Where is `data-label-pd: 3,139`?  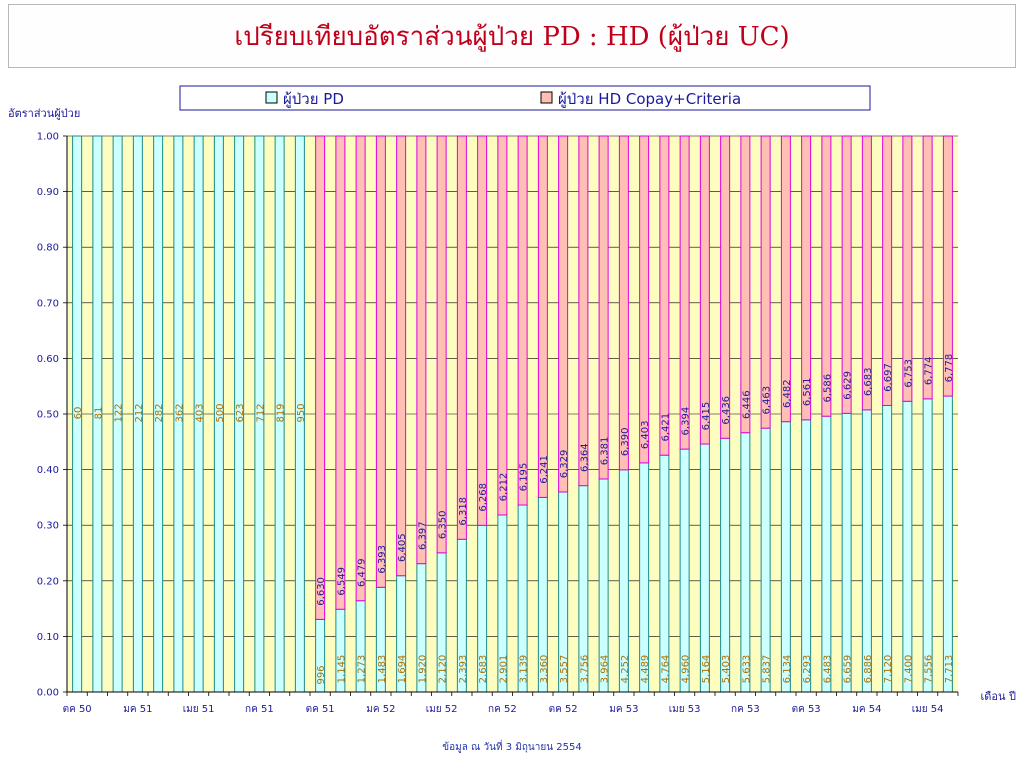 data-label-pd: 3,139 is located at coordinates (524, 669).